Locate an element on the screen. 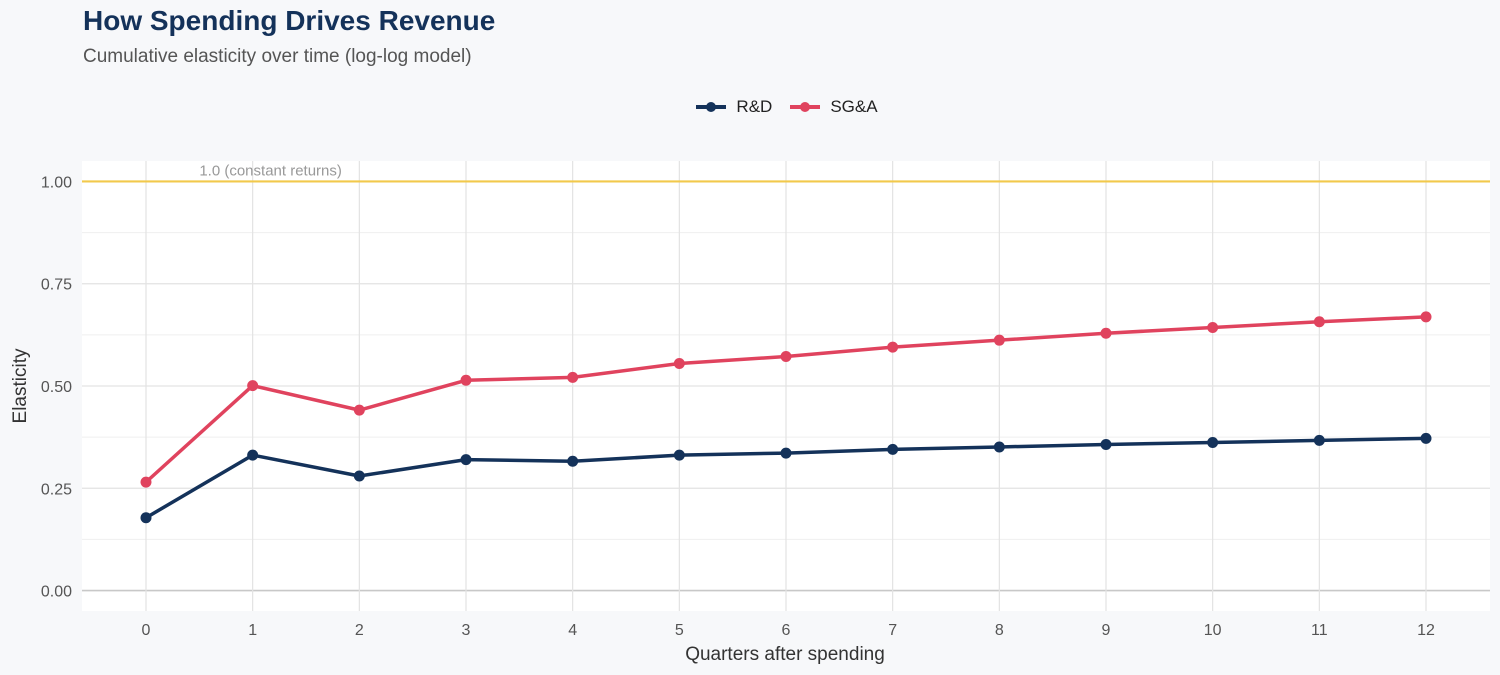 The width and height of the screenshot is (1500, 675). legend-key-sga is located at coordinates (805, 107).